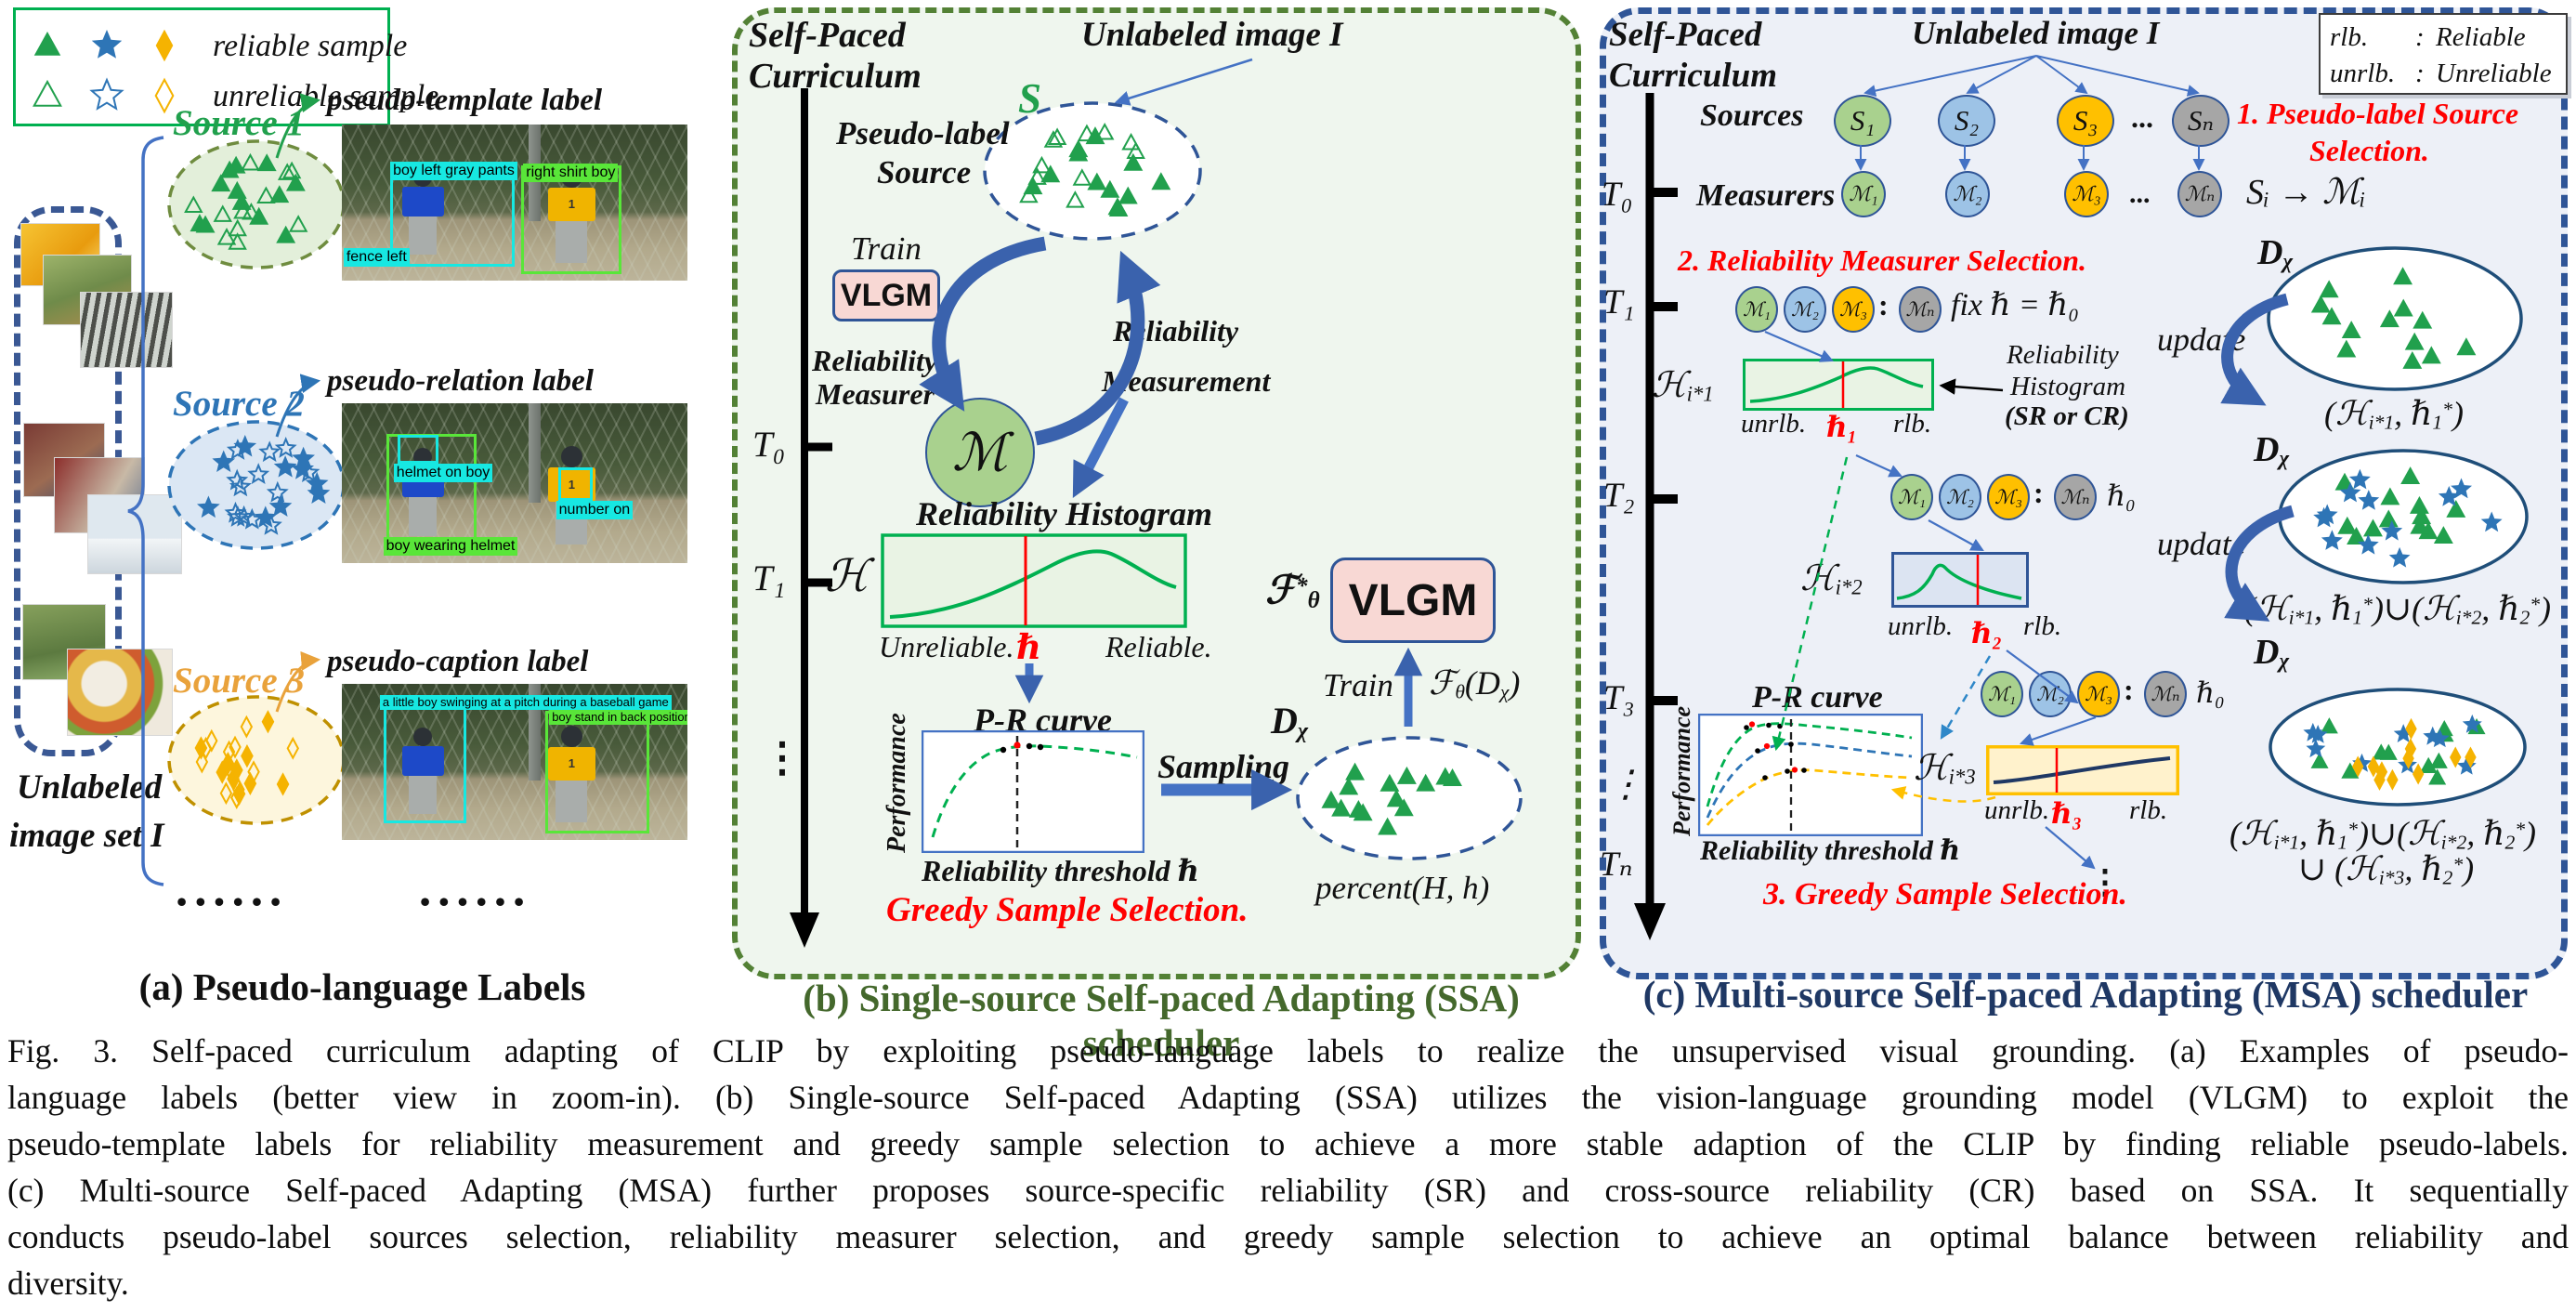 Image resolution: width=2576 pixels, height=1312 pixels. I want to click on histogram-1-label: ℋi*1, so click(1683, 386).